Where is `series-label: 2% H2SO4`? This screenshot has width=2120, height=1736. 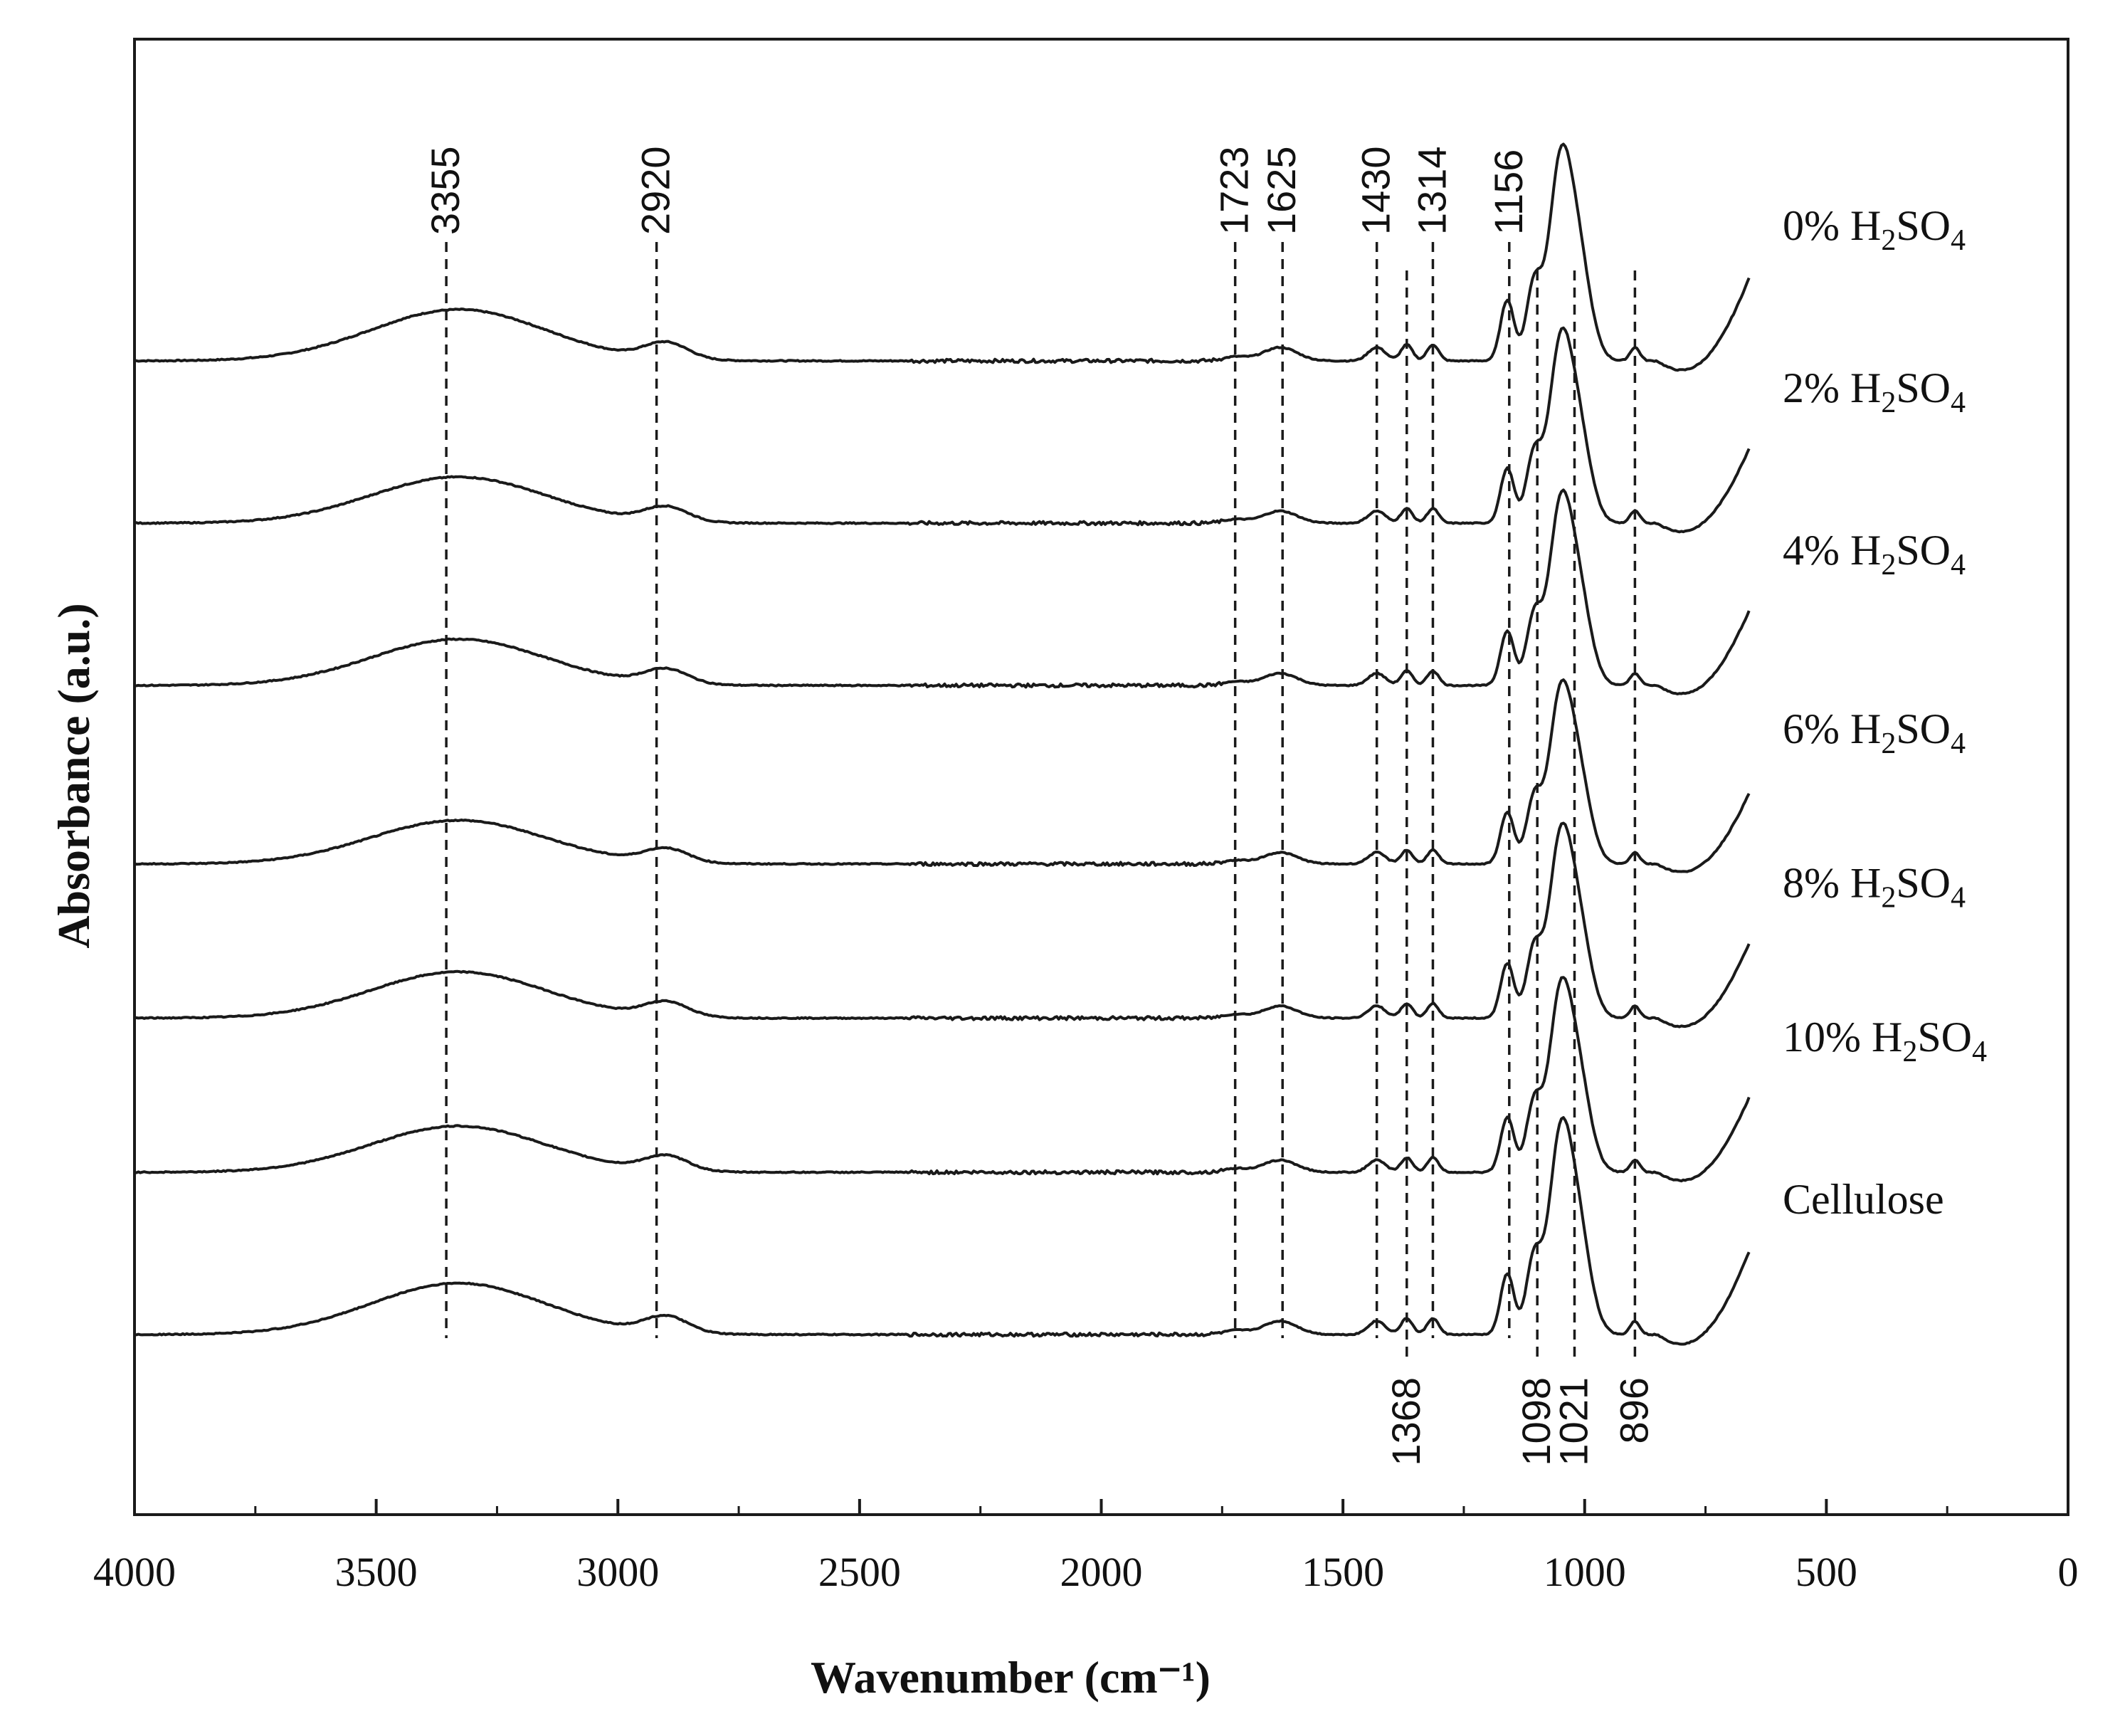 series-label: 2% H2SO4 is located at coordinates (1874, 391).